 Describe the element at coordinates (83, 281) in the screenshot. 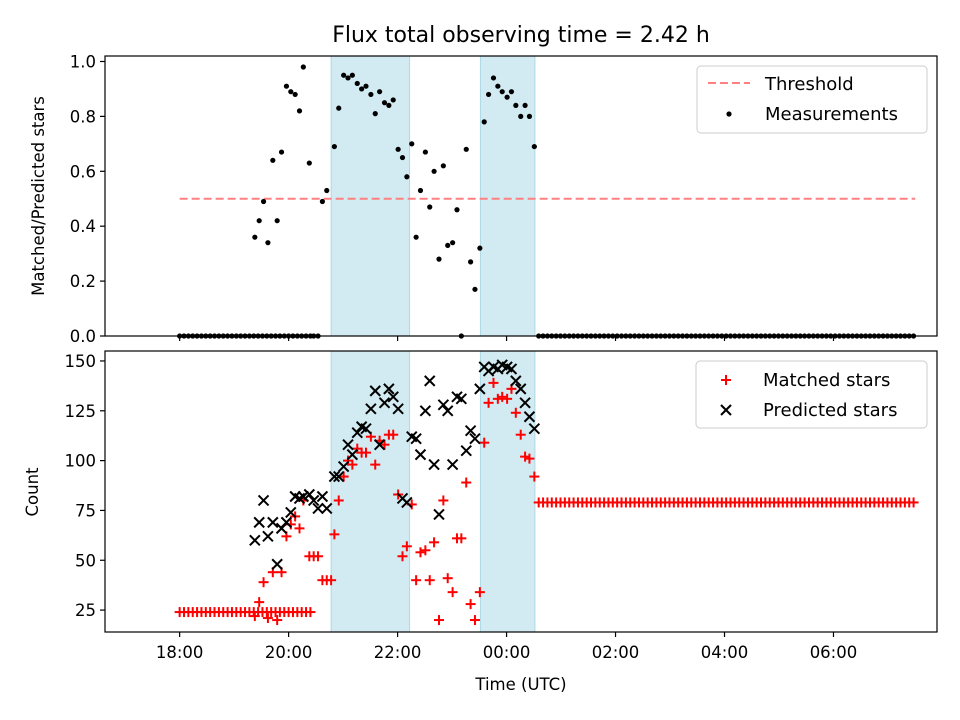

I see `top-ytick-label: 0.2` at that location.